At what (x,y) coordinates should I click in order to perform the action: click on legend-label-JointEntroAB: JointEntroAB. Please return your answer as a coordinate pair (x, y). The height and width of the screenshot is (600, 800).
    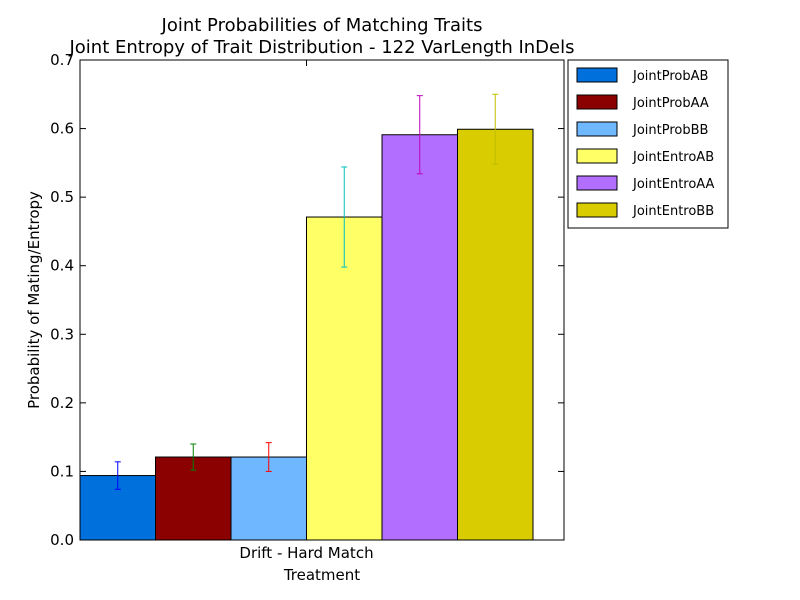
    Looking at the image, I should click on (673, 157).